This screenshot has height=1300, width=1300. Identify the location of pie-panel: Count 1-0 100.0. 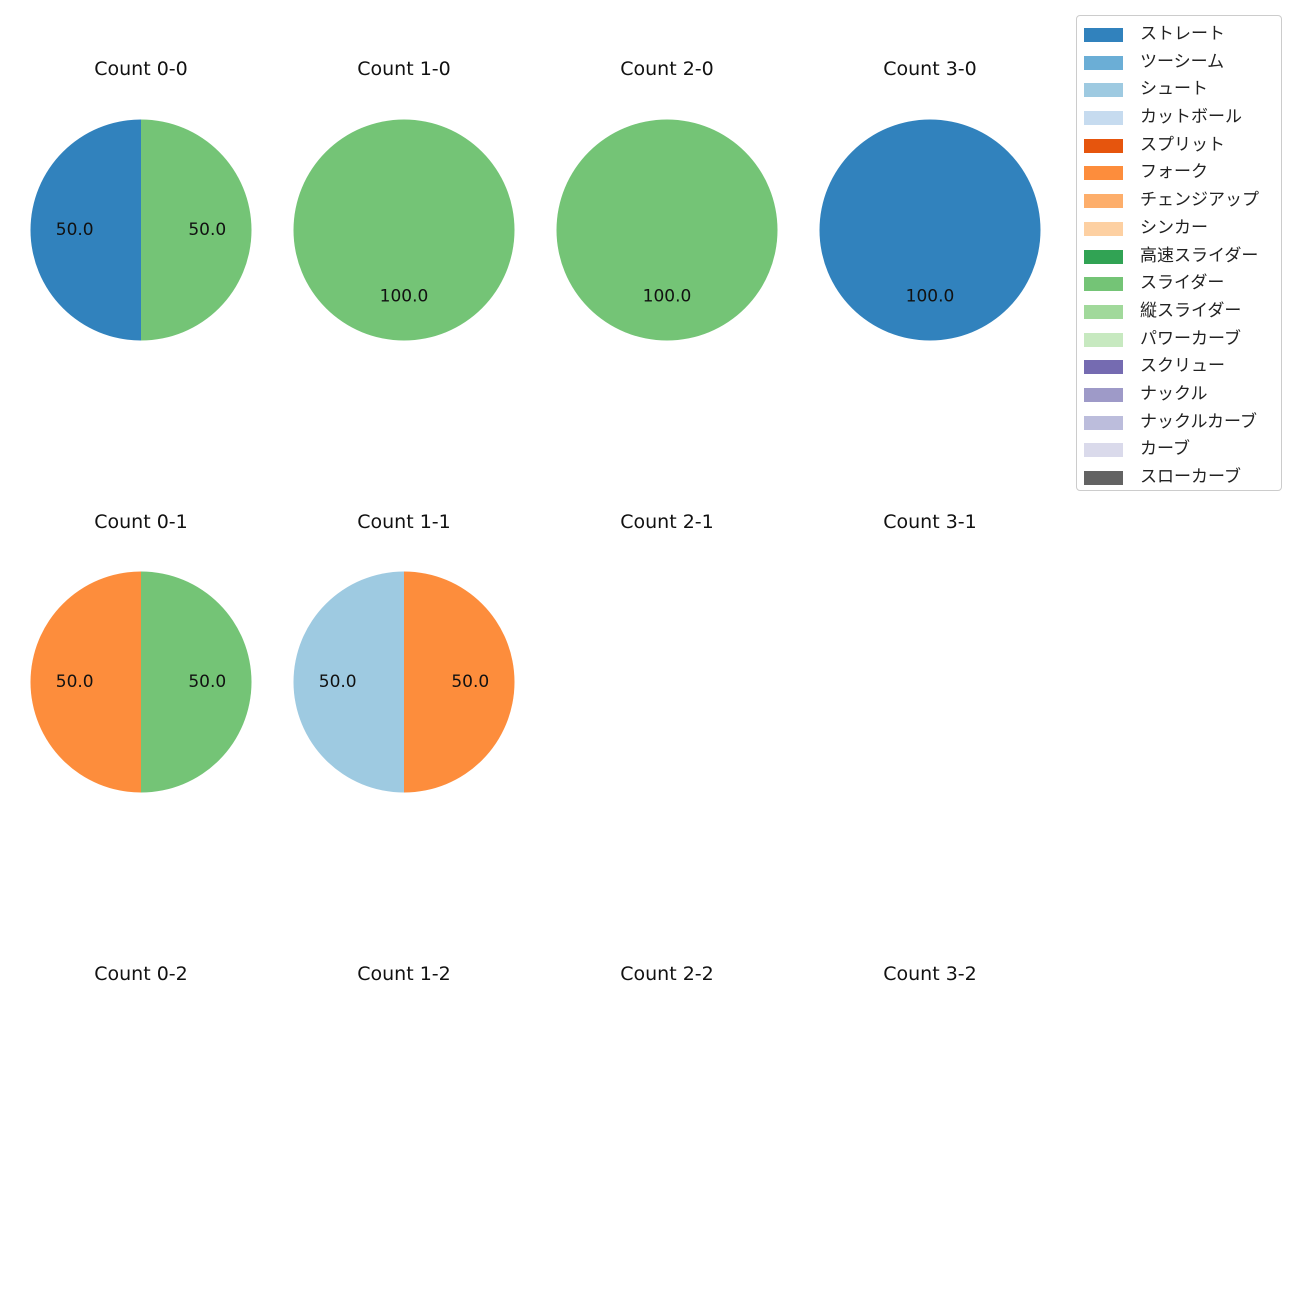
(404, 199).